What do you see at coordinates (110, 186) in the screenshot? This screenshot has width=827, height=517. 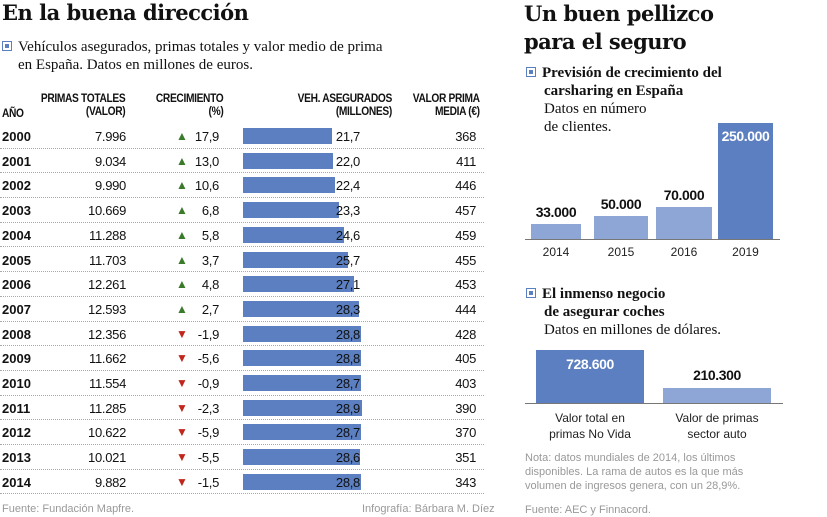 I see `primas-cell: 9.990` at bounding box center [110, 186].